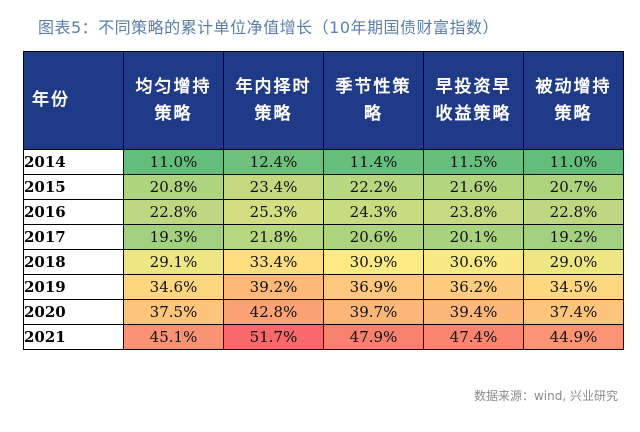  I want to click on chart-title: 图表5：不同策略的累计单位净值增长（10年期国债财富指数）, so click(269, 27).